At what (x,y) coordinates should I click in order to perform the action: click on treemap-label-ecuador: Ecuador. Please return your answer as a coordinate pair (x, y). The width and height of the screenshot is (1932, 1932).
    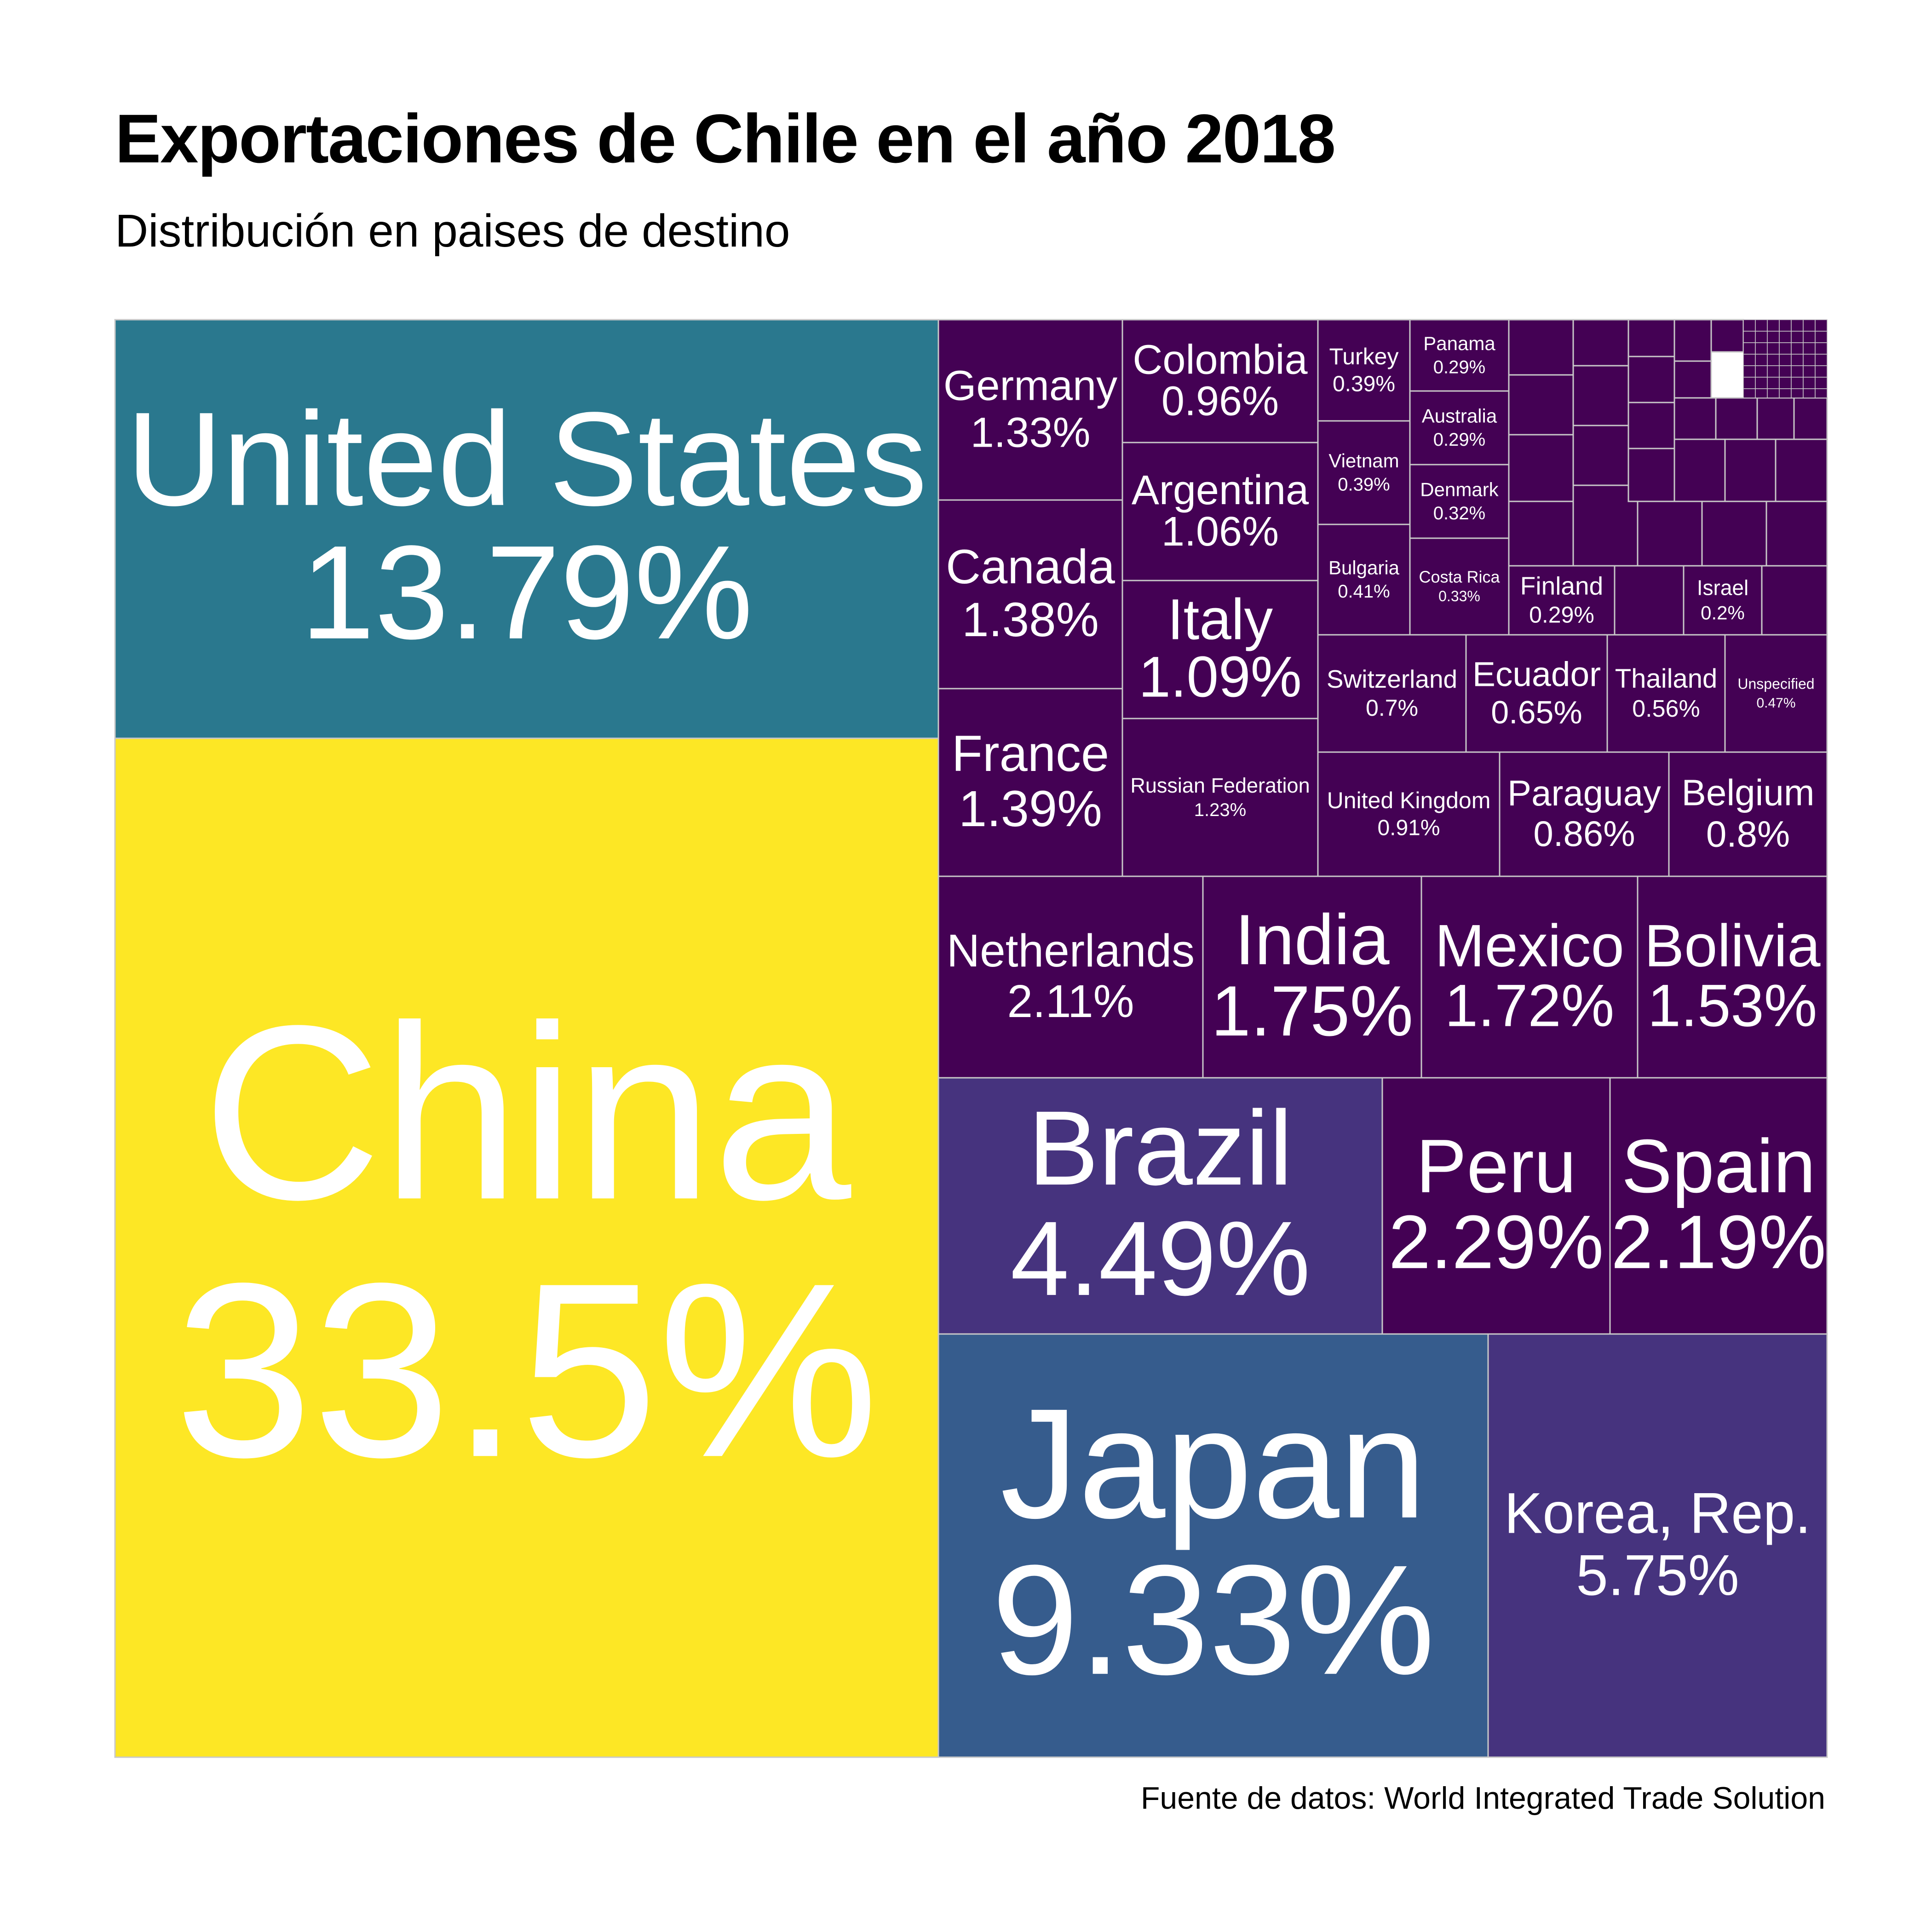
    Looking at the image, I should click on (1536, 674).